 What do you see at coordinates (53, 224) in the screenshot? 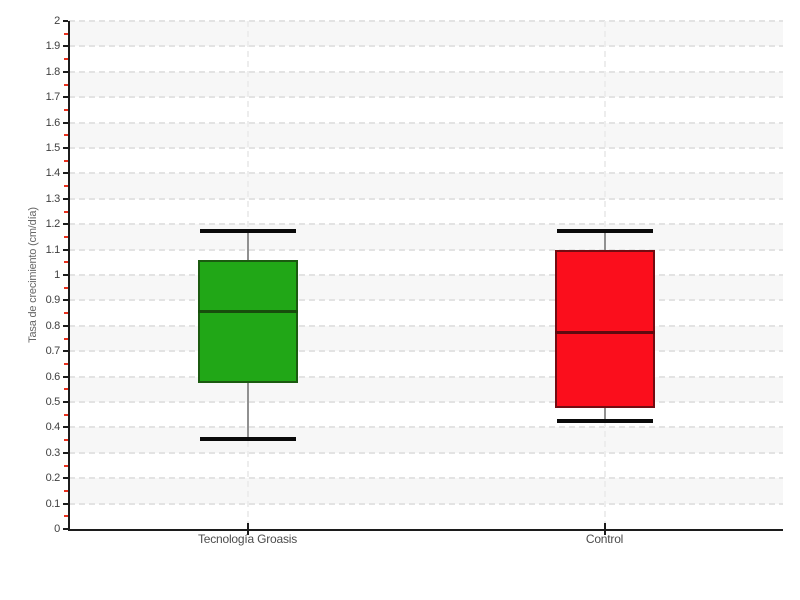
I see `y-tick-label: 1.2` at bounding box center [53, 224].